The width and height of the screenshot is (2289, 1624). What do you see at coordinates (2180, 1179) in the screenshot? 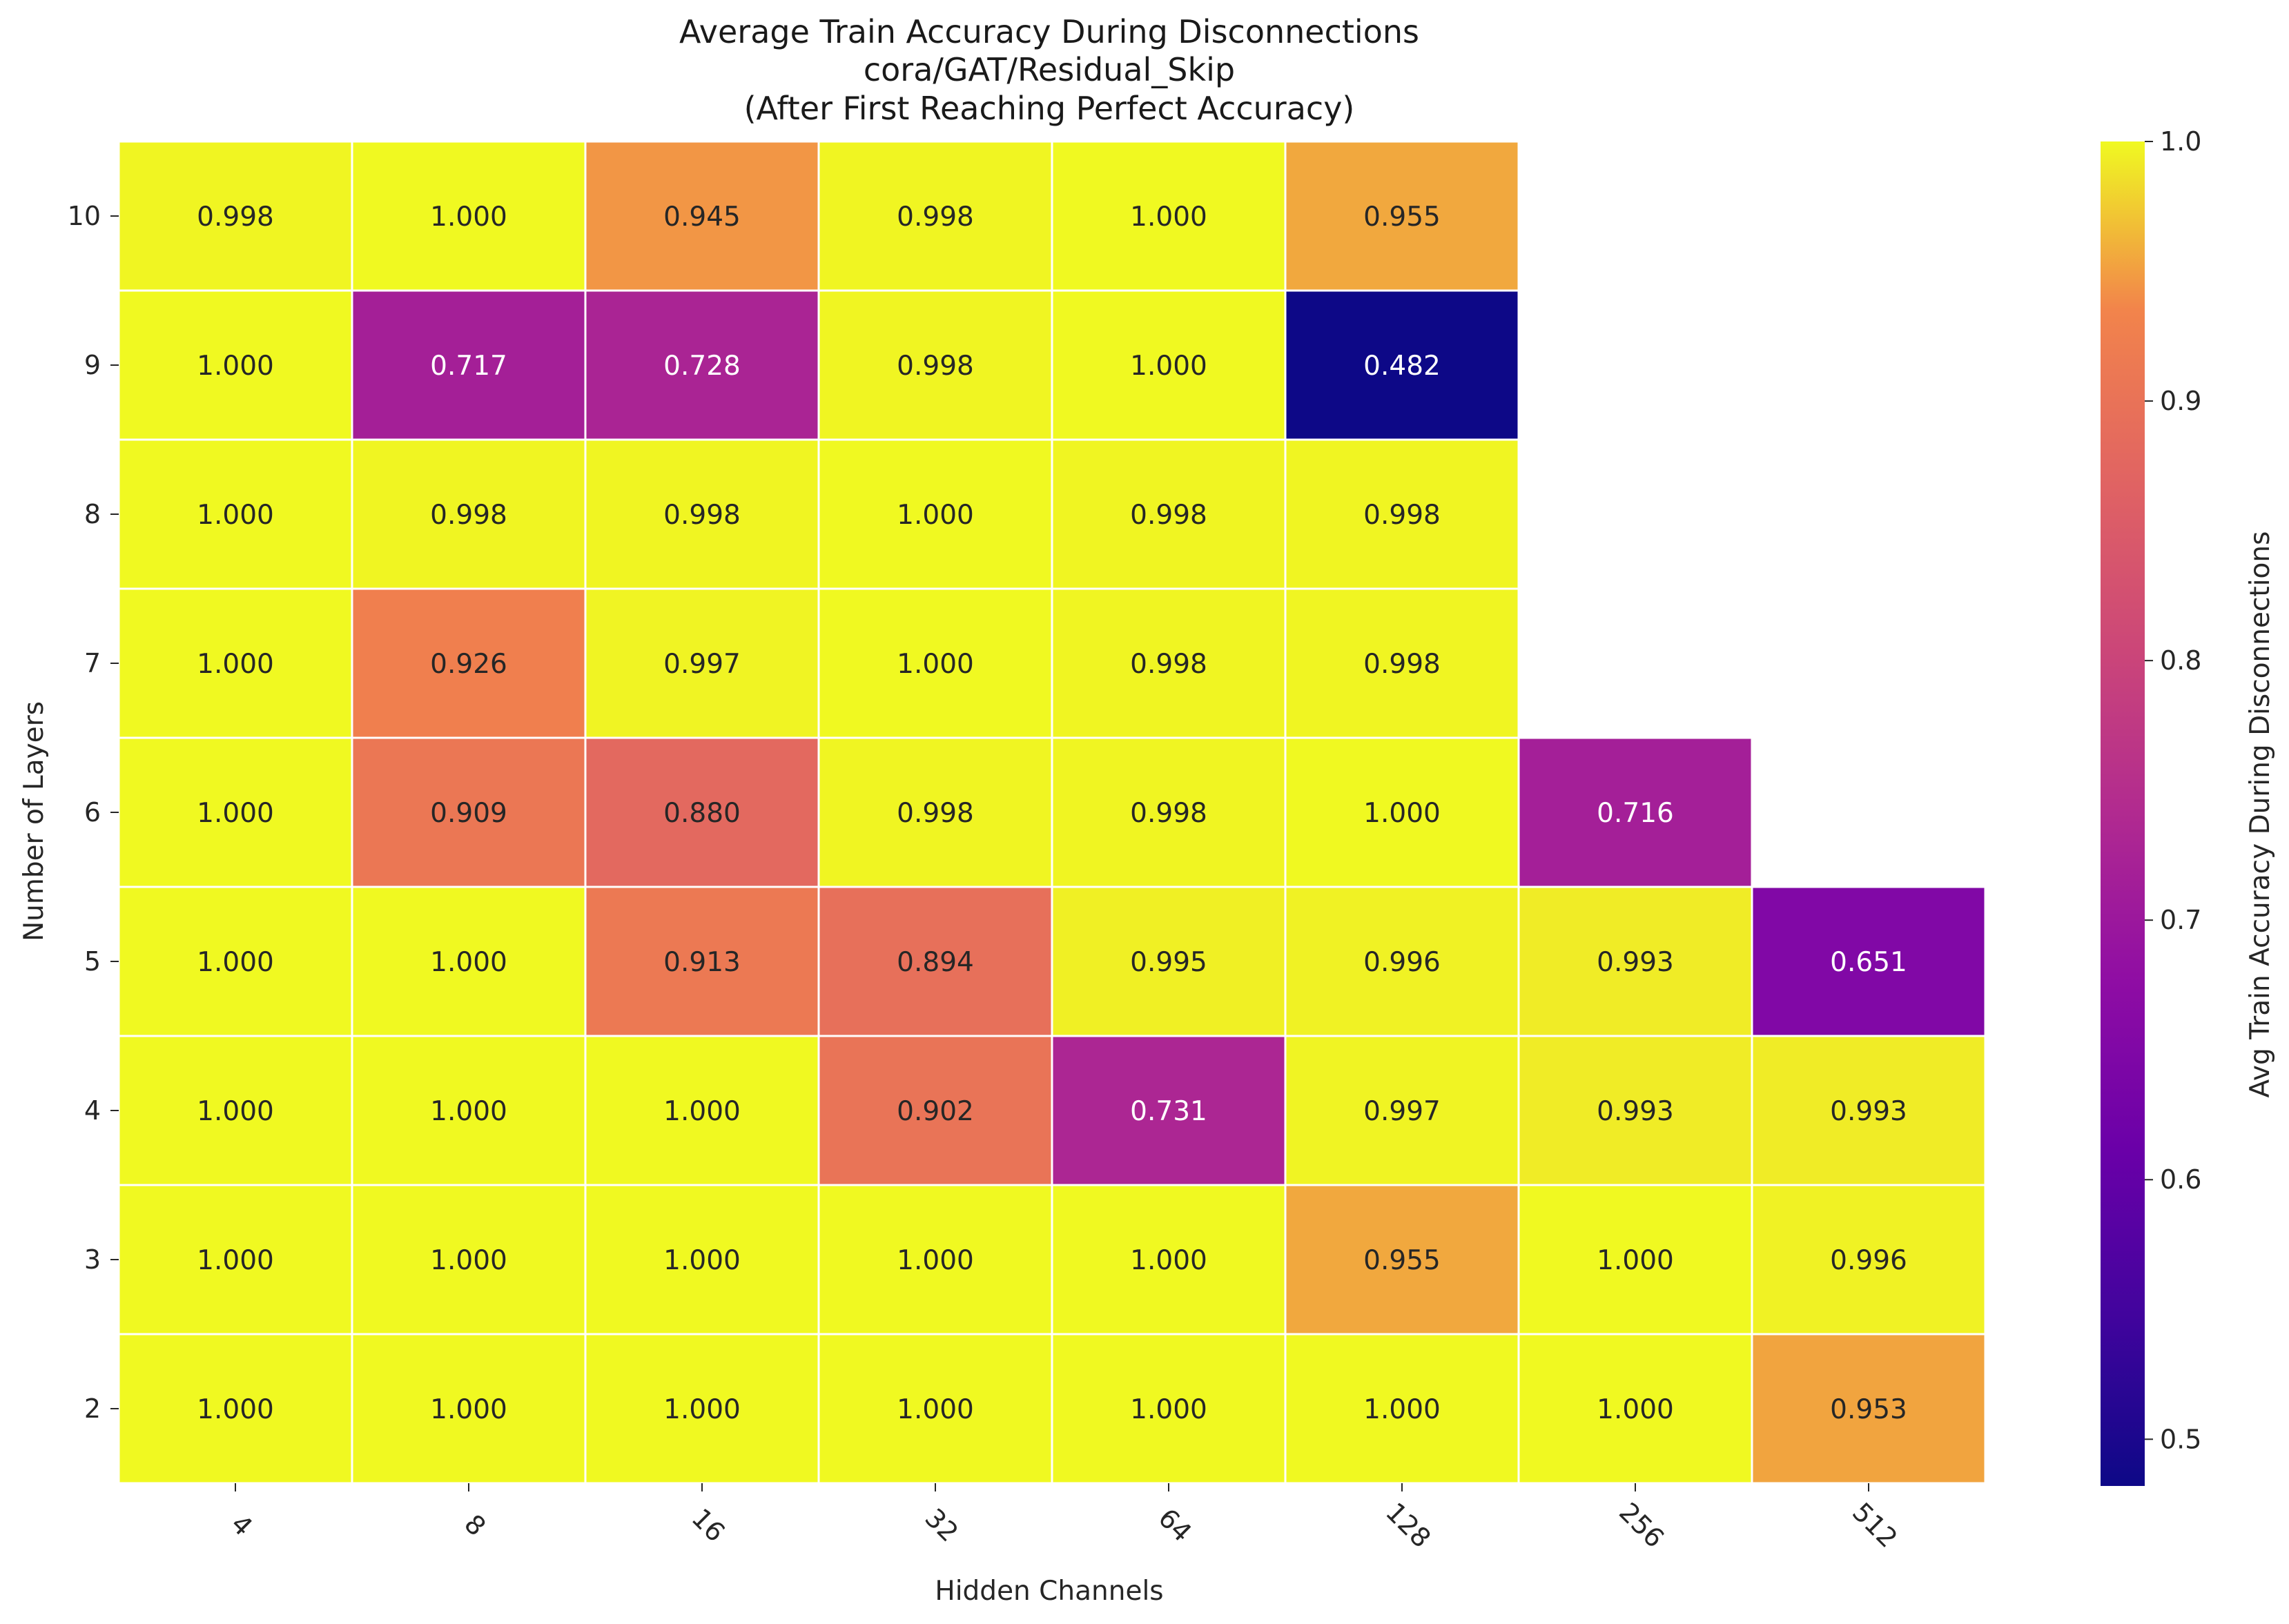
I see `colorbar-tick-label: 0.6` at bounding box center [2180, 1179].